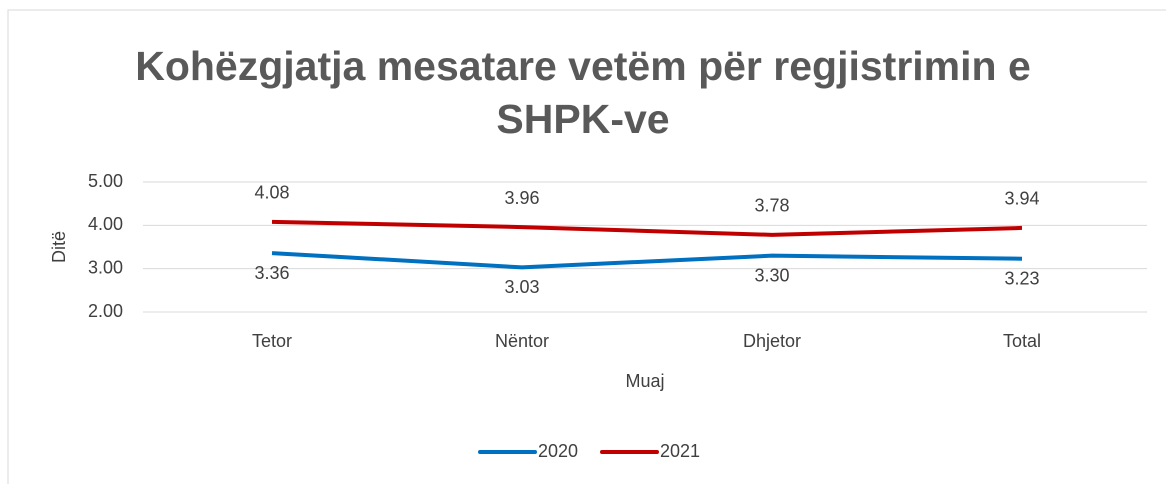 The width and height of the screenshot is (1166, 484). Describe the element at coordinates (521, 198) in the screenshot. I see `data-label: 3.96` at that location.